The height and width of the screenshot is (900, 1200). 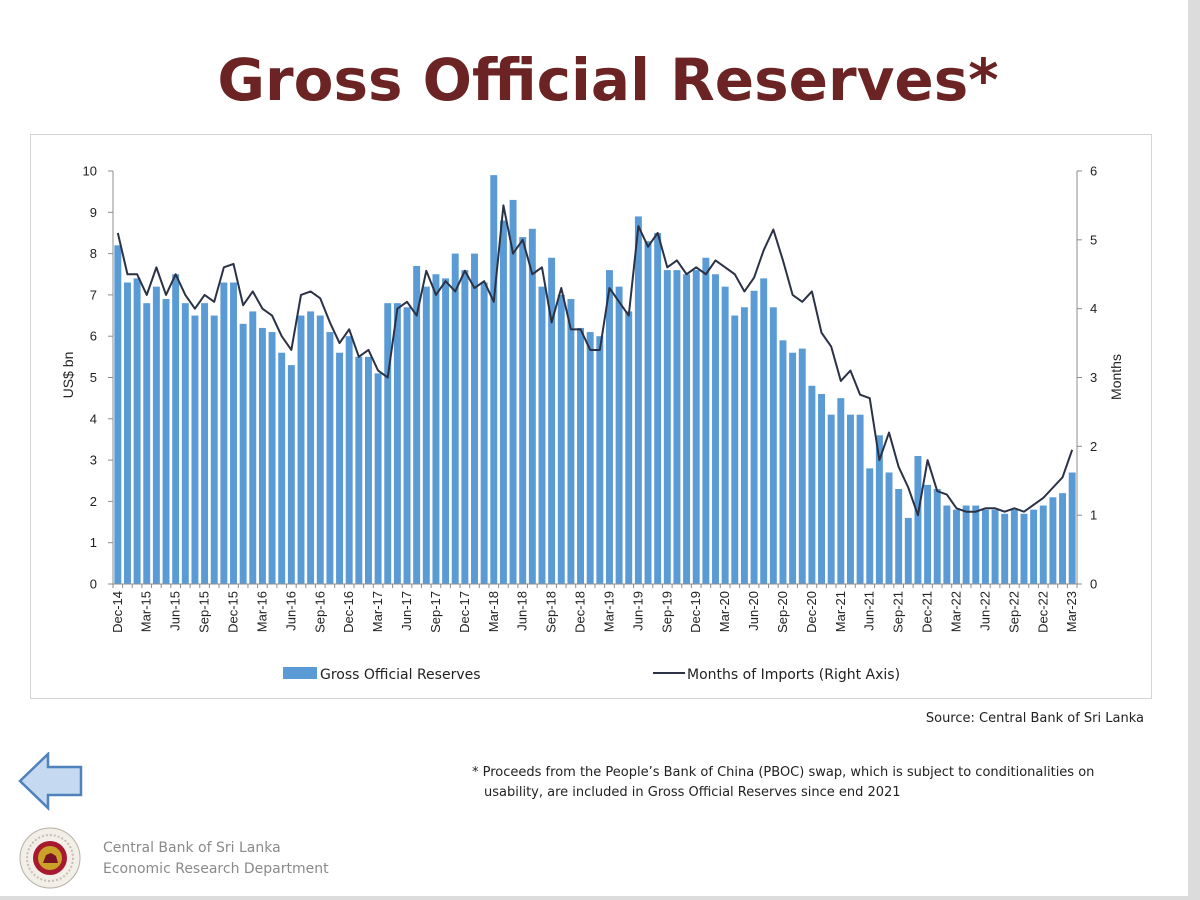 What do you see at coordinates (493, 611) in the screenshot?
I see `x-tick-label: Mar-18` at bounding box center [493, 611].